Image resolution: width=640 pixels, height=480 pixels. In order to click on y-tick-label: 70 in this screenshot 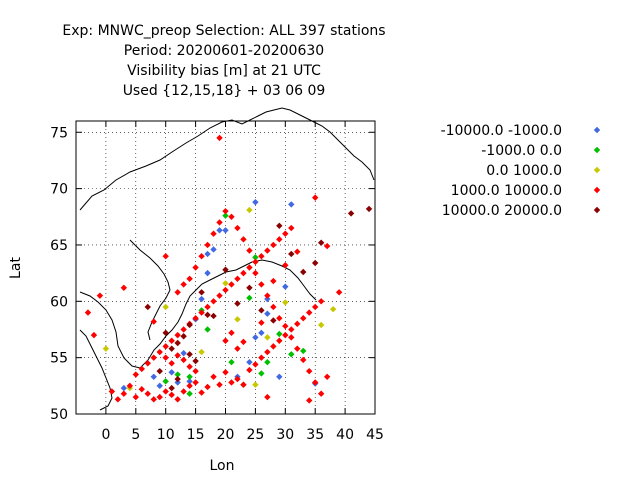, I will do `click(59, 190)`.